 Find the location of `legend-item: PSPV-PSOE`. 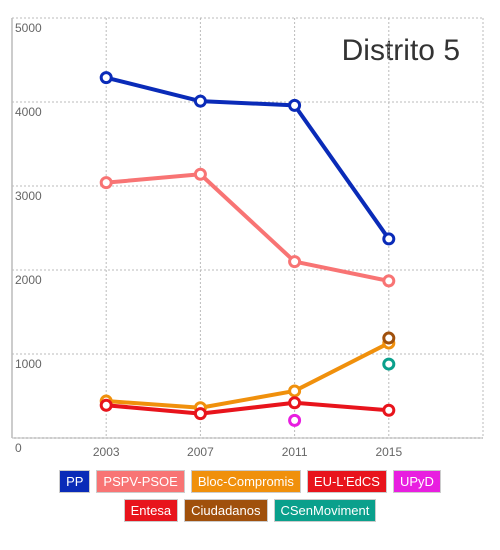

legend-item: PSPV-PSOE is located at coordinates (140, 481).